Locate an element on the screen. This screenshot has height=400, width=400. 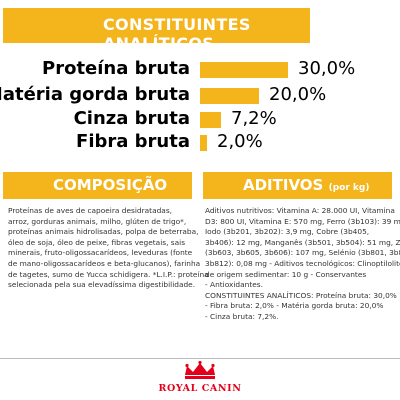
nutrient-row-fat: Matéria gorda bruta 20,0% is located at coordinates (200, 97).